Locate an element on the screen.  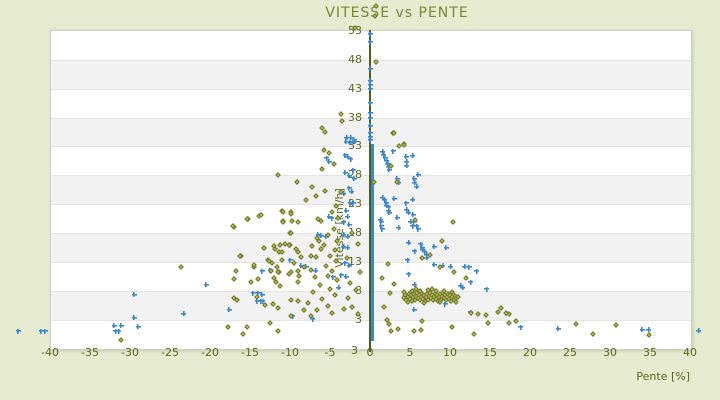
x-tick-label: 10 is located at coordinates (450, 352).